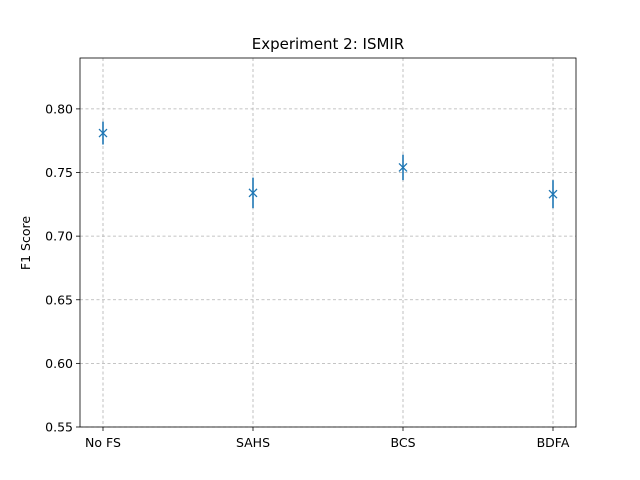 The image size is (640, 480). Describe the element at coordinates (59, 363) in the screenshot. I see `y-tick-label: 0.60` at that location.